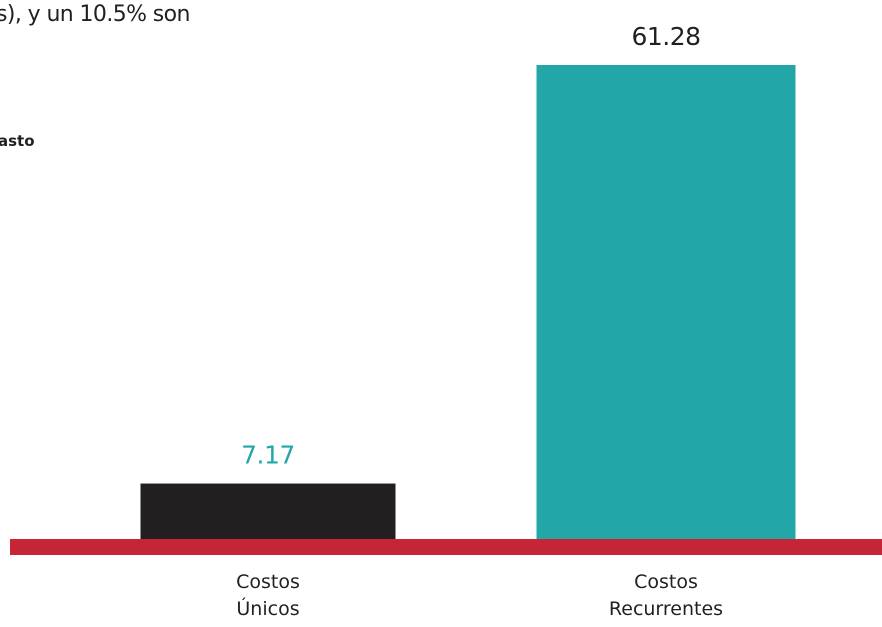 This screenshot has width=882, height=627. What do you see at coordinates (268, 455) in the screenshot?
I see `data-label-0: 7.17` at bounding box center [268, 455].